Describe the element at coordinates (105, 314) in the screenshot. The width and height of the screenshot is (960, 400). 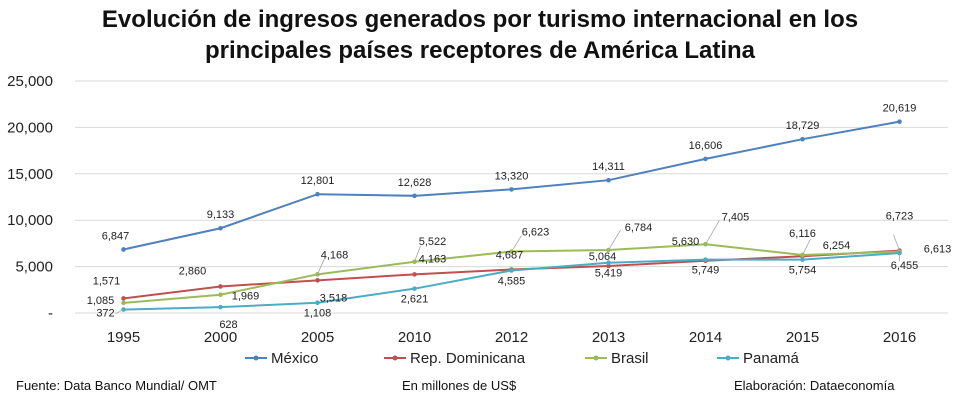
I see `data-label: 372` at that location.